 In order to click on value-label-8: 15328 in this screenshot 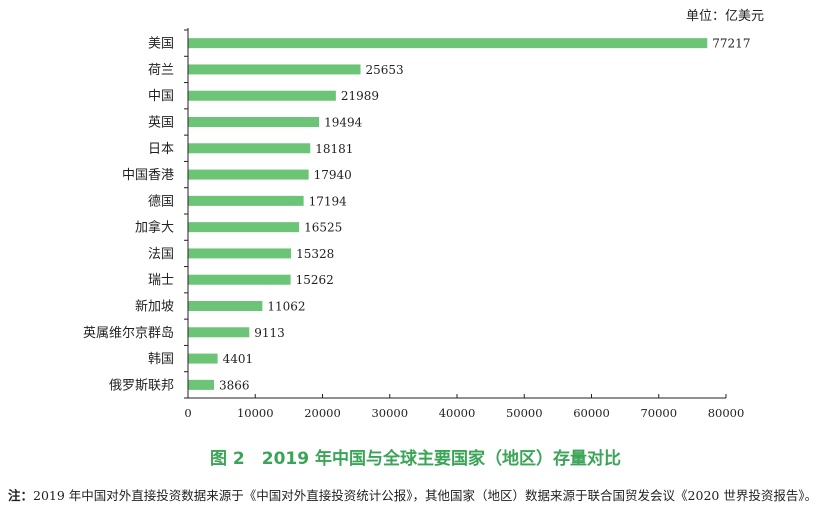, I will do `click(315, 254)`.